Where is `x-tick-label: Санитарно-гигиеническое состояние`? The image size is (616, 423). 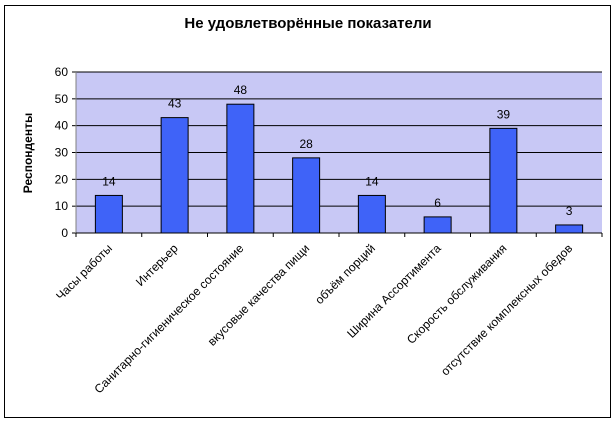
x-tick-label: Санитарно-гигиеническое состояние is located at coordinates (168, 318).